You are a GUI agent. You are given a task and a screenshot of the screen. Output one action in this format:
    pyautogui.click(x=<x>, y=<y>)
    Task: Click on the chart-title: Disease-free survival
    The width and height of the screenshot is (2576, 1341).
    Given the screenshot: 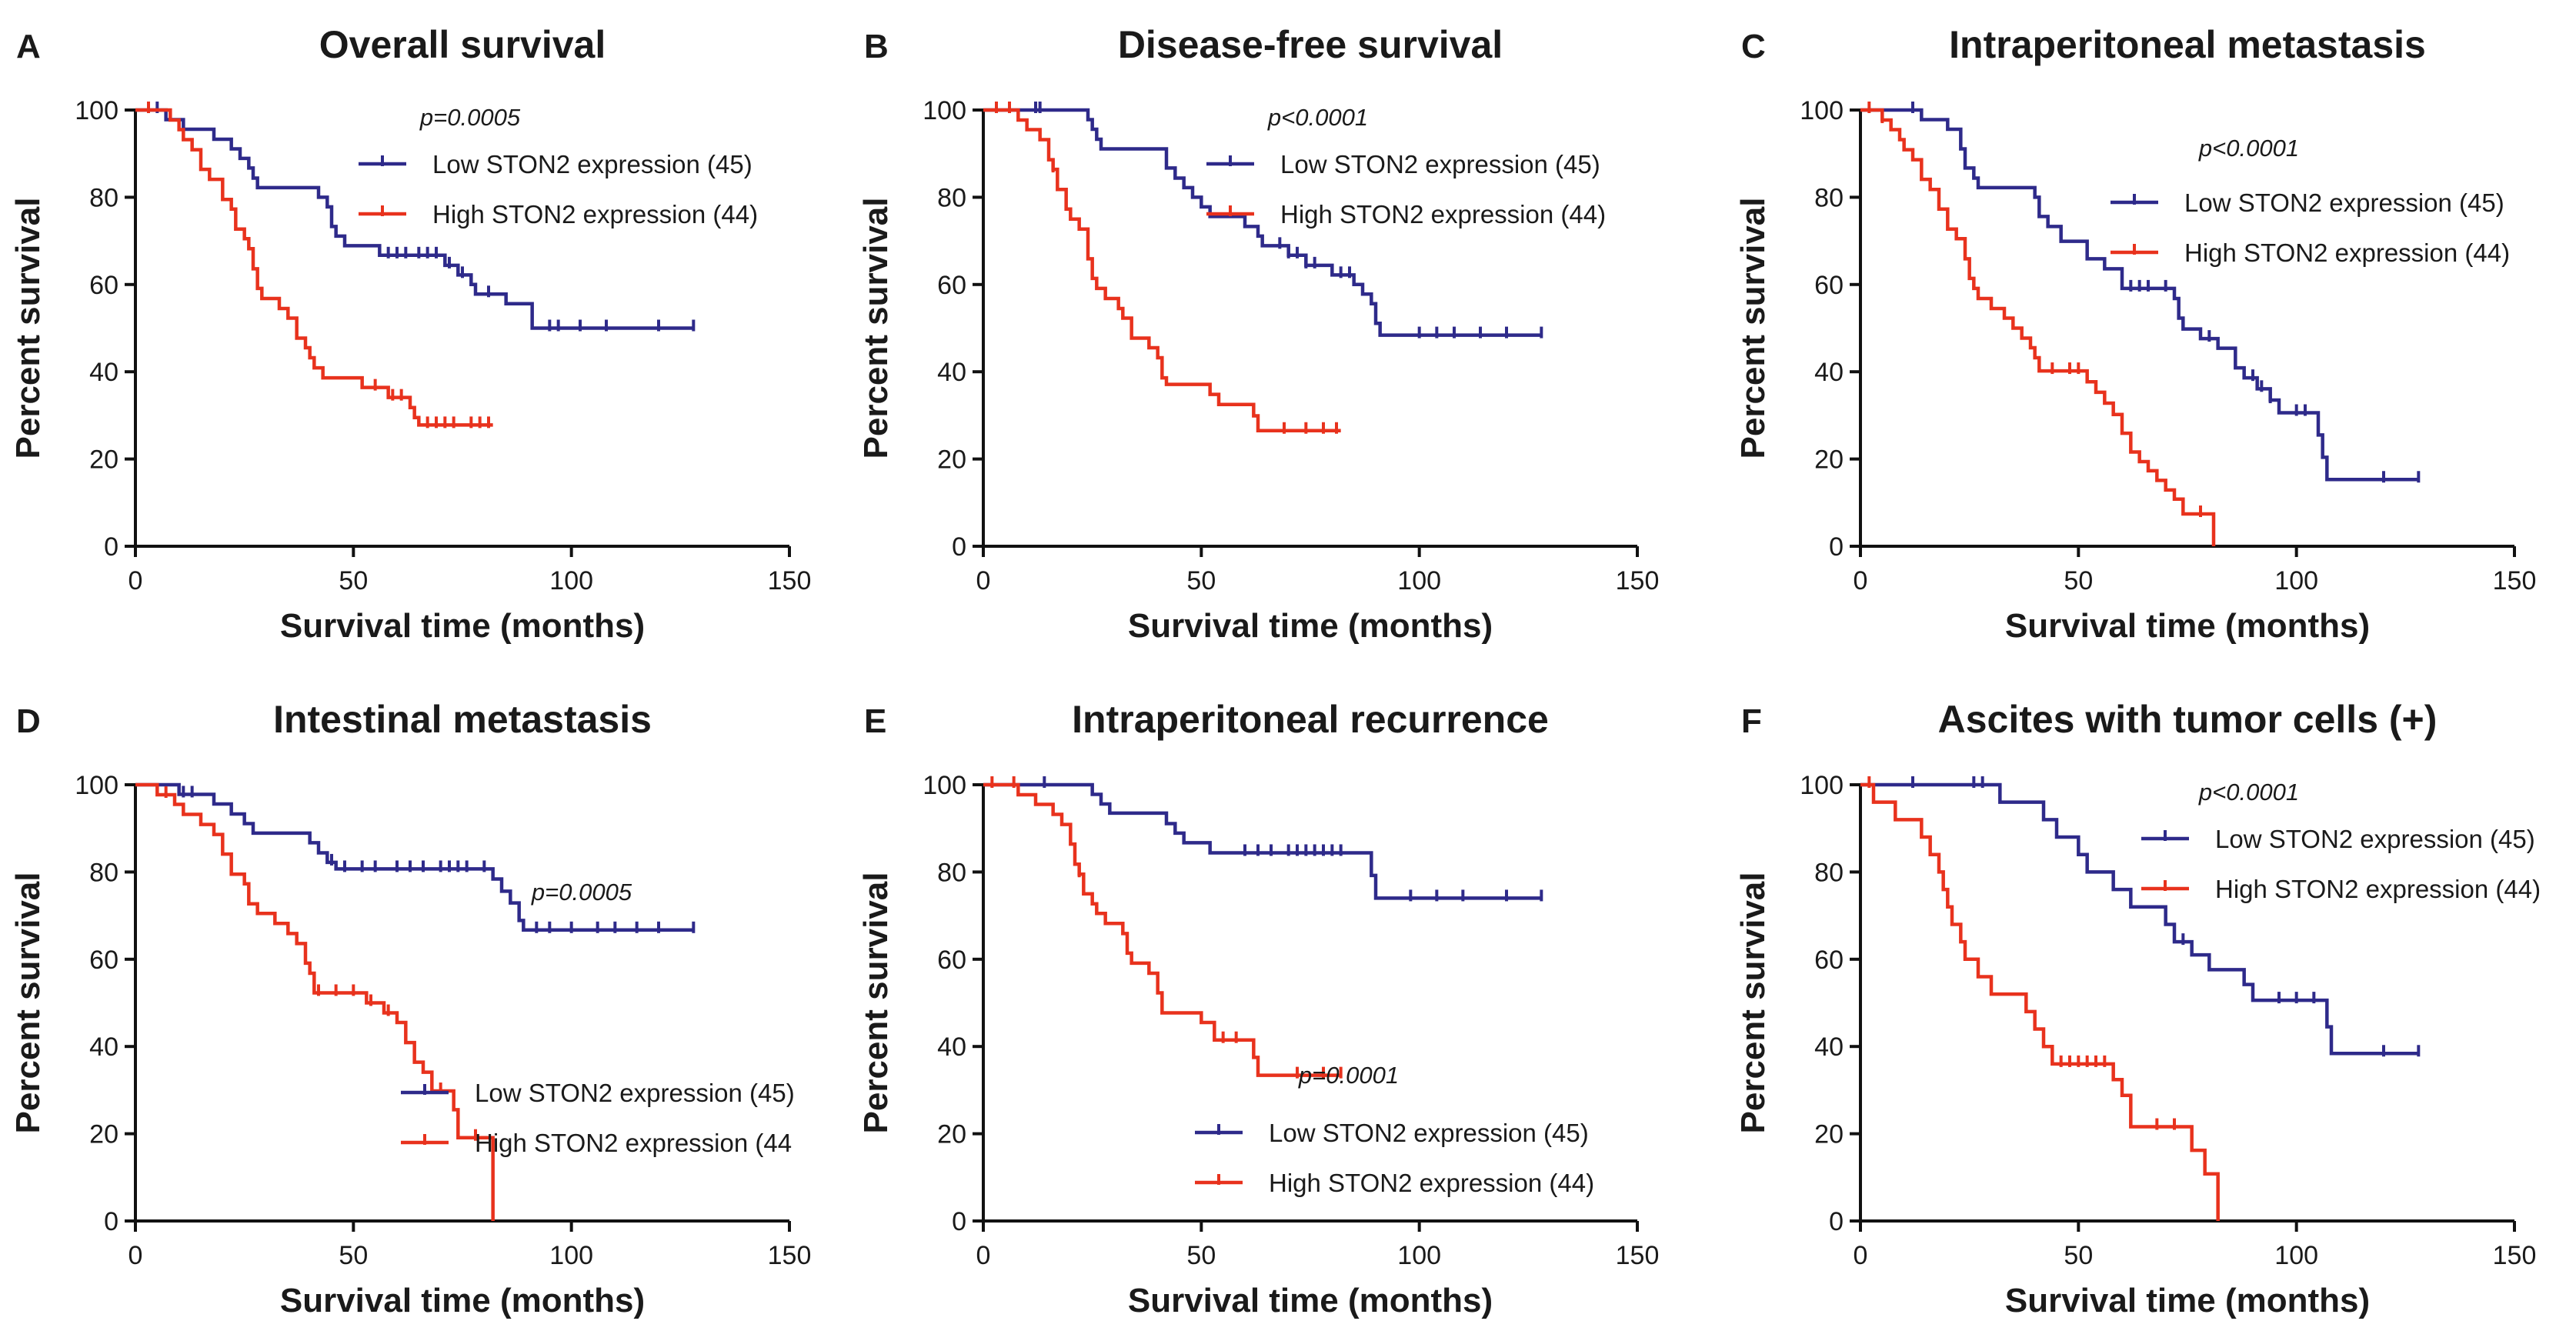 What is the action you would take?
    pyautogui.click(x=1311, y=44)
    